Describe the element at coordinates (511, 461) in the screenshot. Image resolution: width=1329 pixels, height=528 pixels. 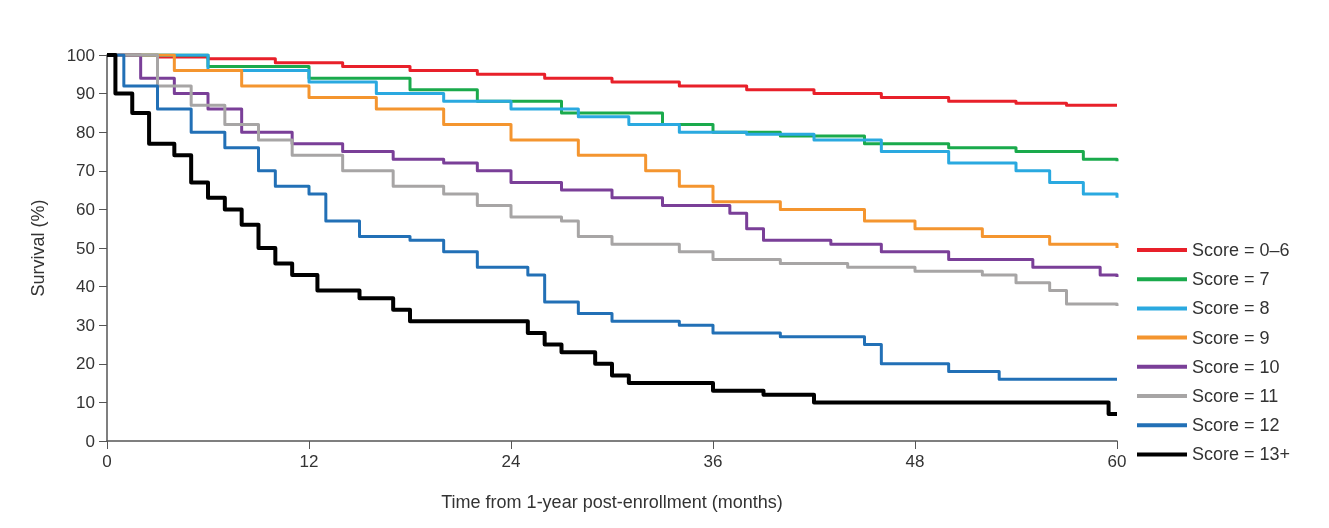
I see `x-tick-label: 24` at that location.